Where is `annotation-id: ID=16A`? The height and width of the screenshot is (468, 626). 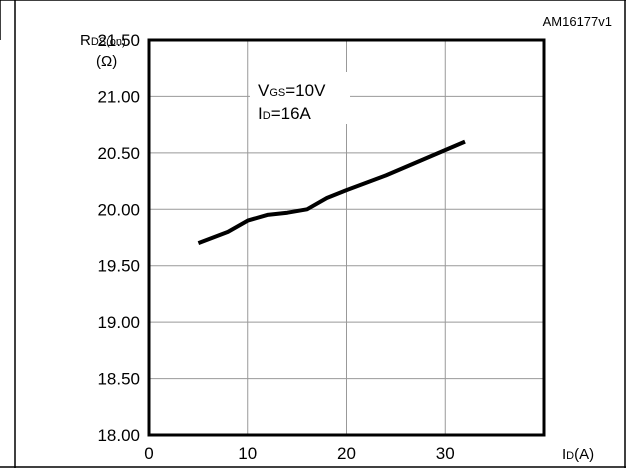
annotation-id: ID=16A is located at coordinates (285, 113).